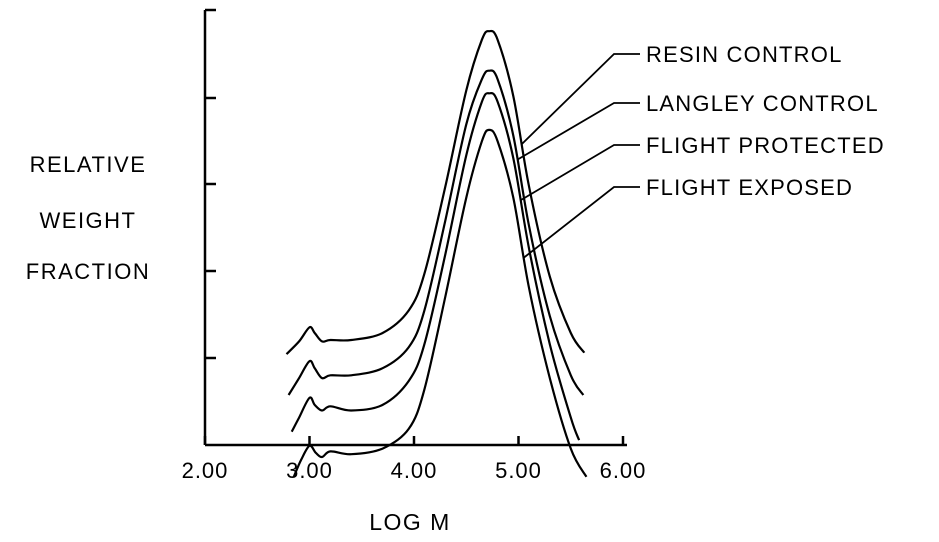 Image resolution: width=939 pixels, height=542 pixels. What do you see at coordinates (623, 470) in the screenshot?
I see `x-tick-label-4: 6.00` at bounding box center [623, 470].